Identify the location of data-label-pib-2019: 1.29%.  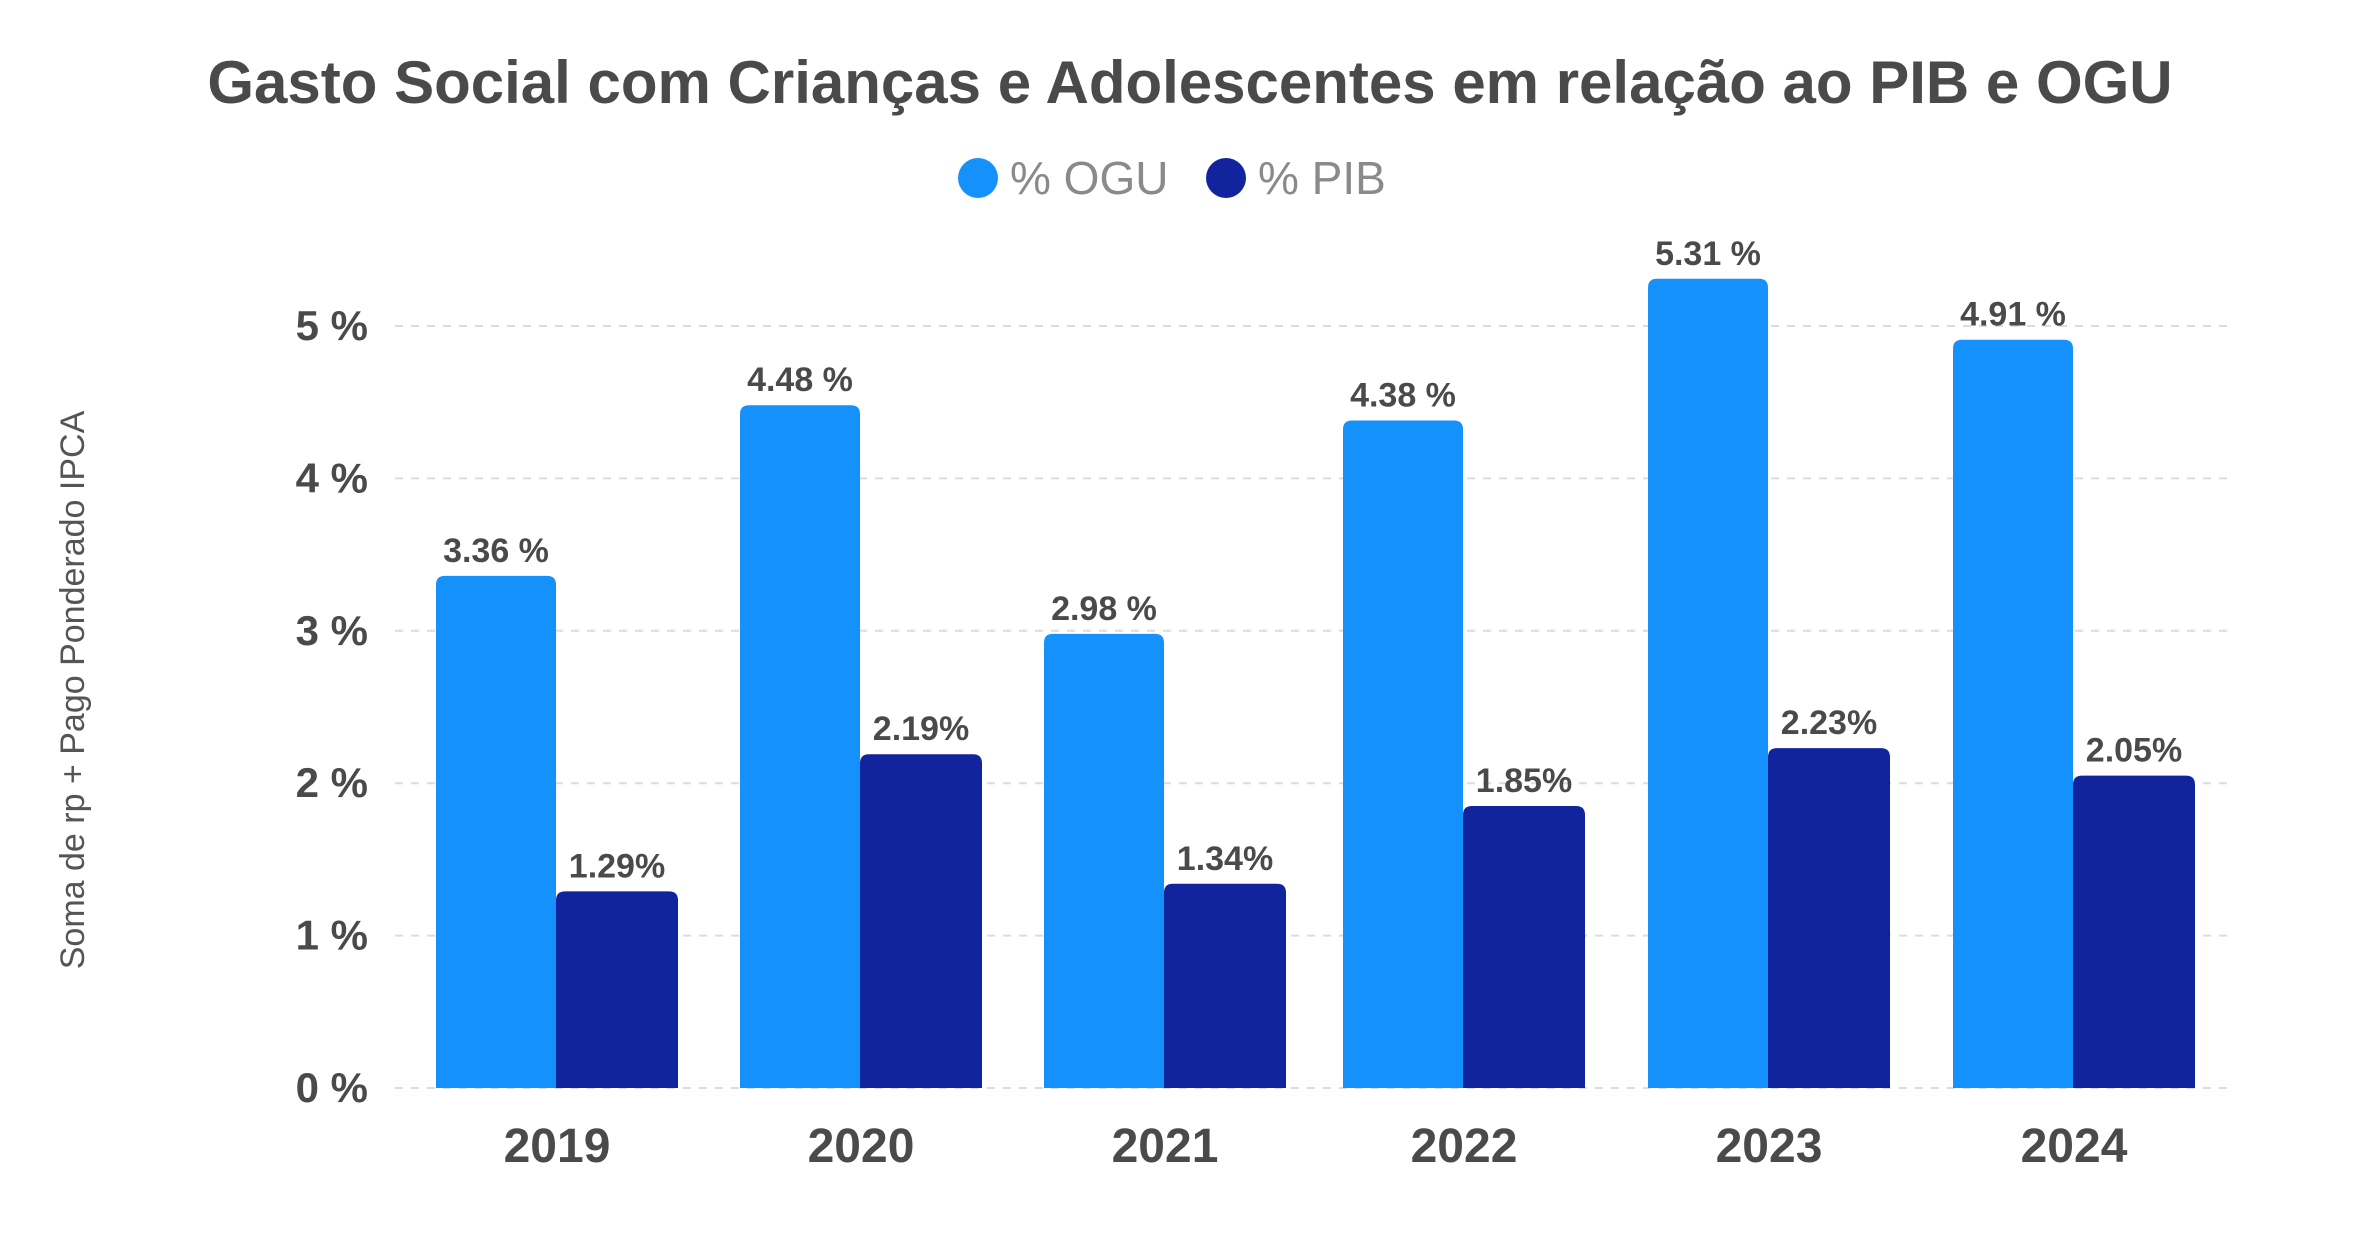
(617, 866).